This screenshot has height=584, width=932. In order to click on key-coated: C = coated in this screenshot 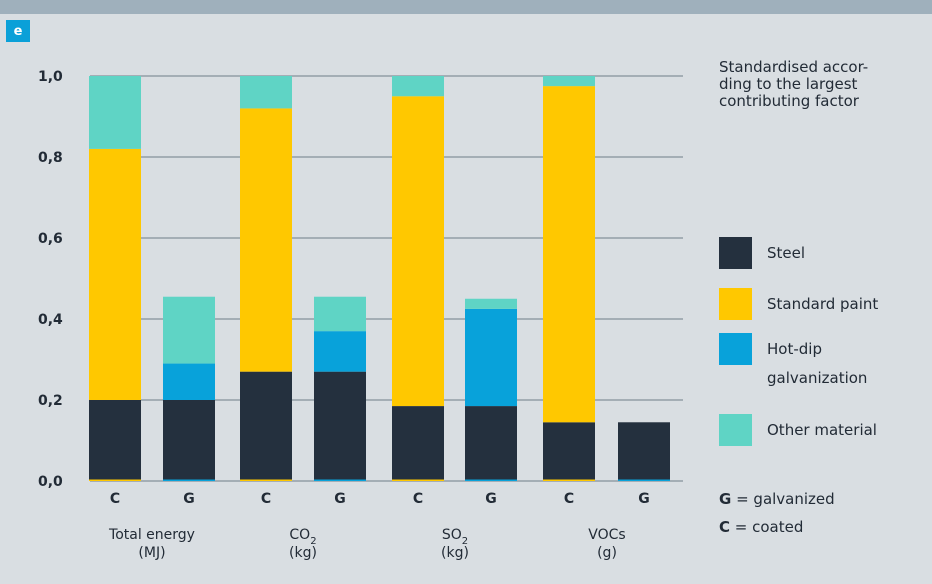, I will do `click(761, 527)`.